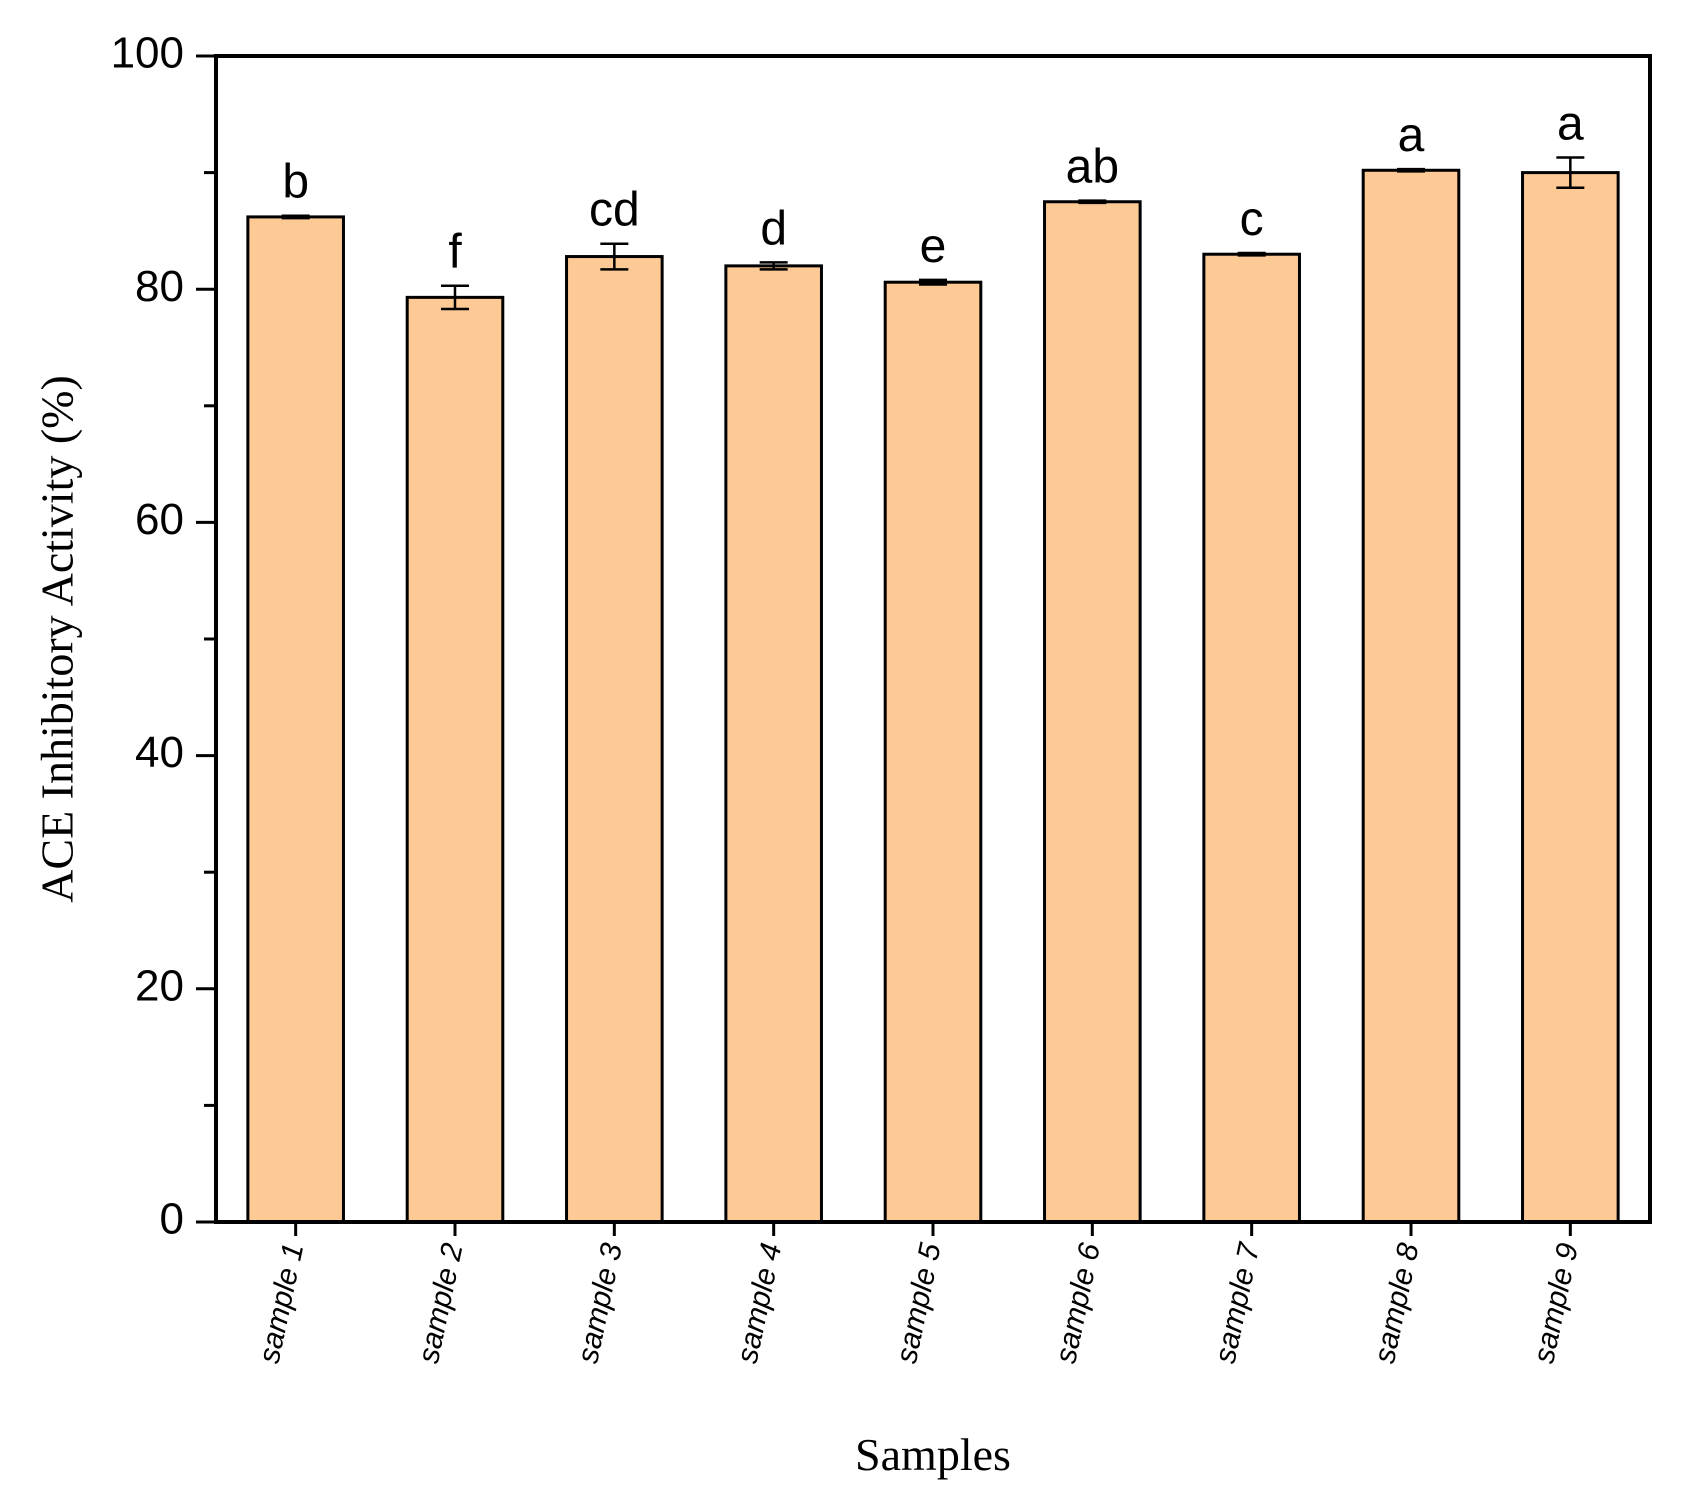  I want to click on x-tick-label-5: sample 5, so click(919, 1303).